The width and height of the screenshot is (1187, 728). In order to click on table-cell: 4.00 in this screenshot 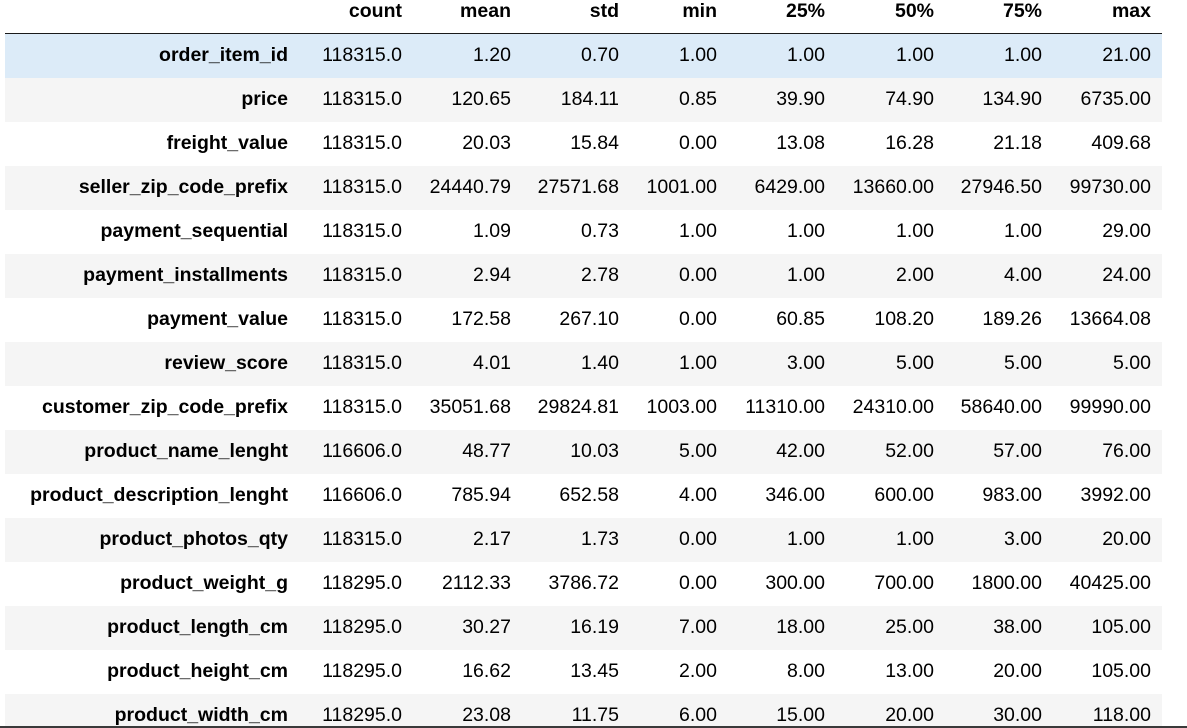, I will do `click(698, 495)`.